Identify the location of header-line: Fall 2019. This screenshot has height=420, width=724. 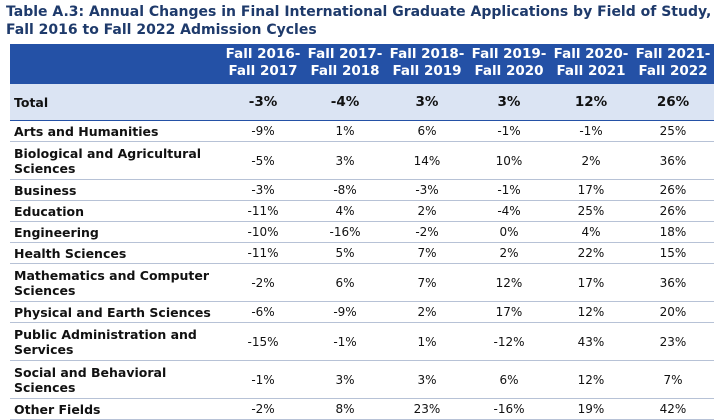
(427, 71).